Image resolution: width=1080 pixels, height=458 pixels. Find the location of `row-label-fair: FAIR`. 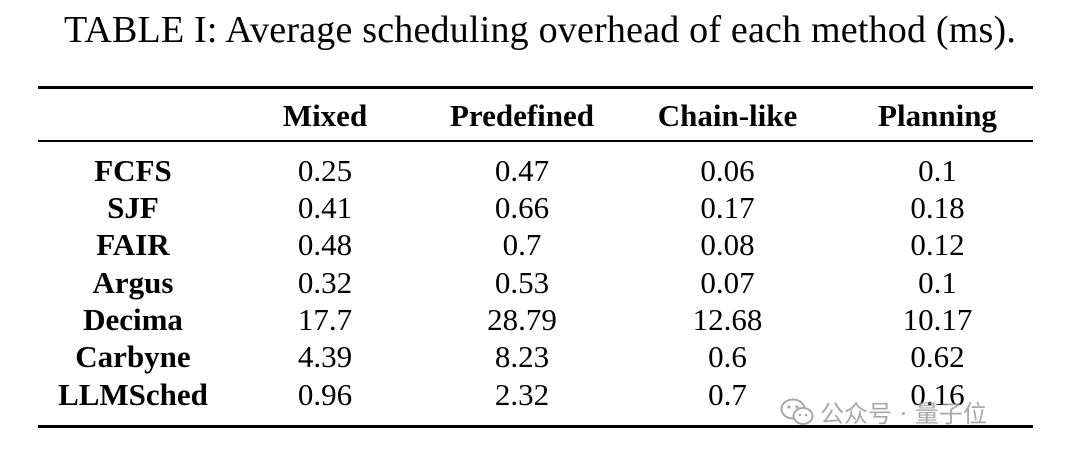

row-label-fair: FAIR is located at coordinates (133, 244).